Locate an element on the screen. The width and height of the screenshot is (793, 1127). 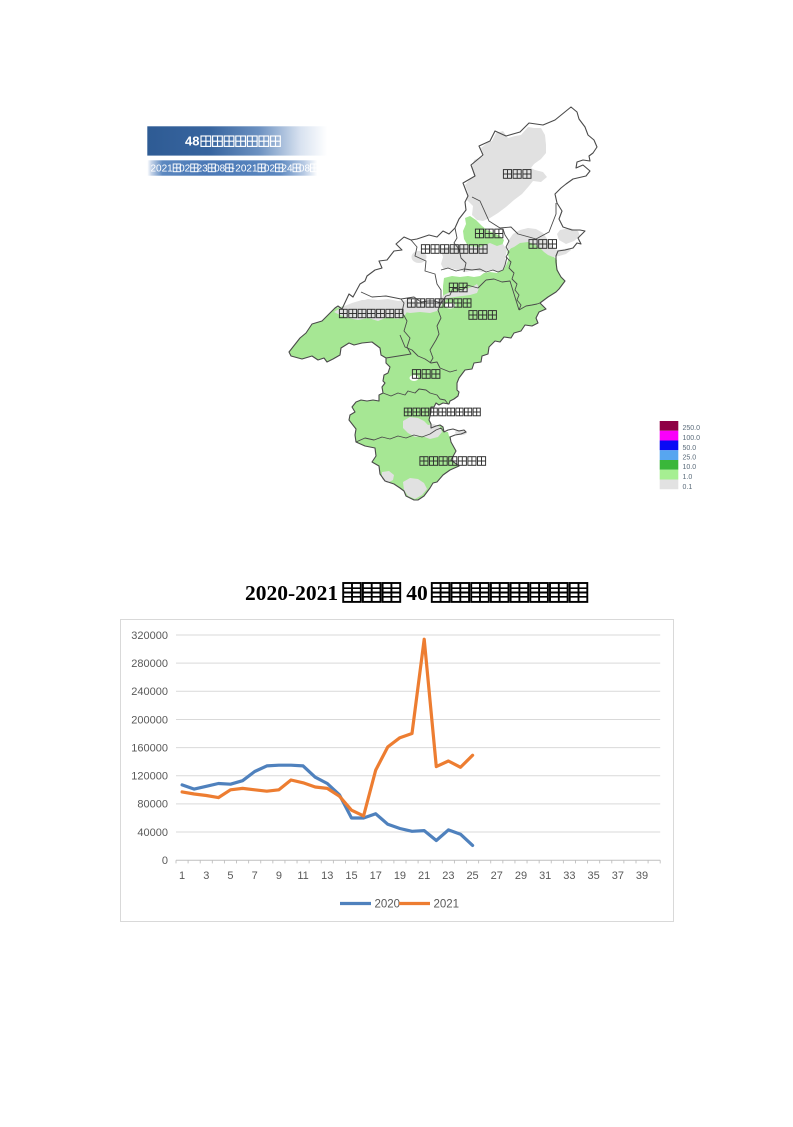
svg-text: 0 is located at coordinates (165, 861).